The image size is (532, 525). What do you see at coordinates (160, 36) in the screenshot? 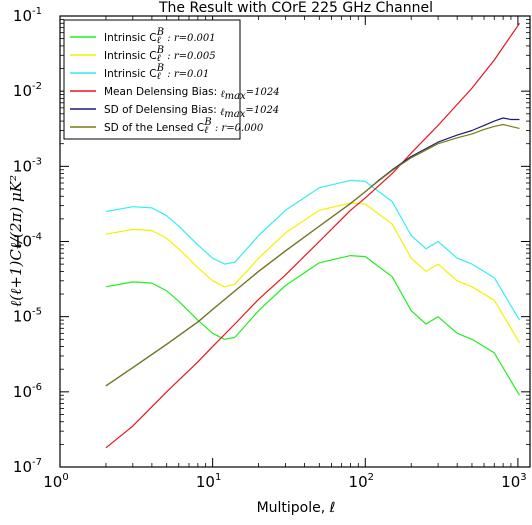
I see `legend-label-intrinsic-c-b-r-0-001: Intrinsic CℓB : r=0.001` at bounding box center [160, 36].